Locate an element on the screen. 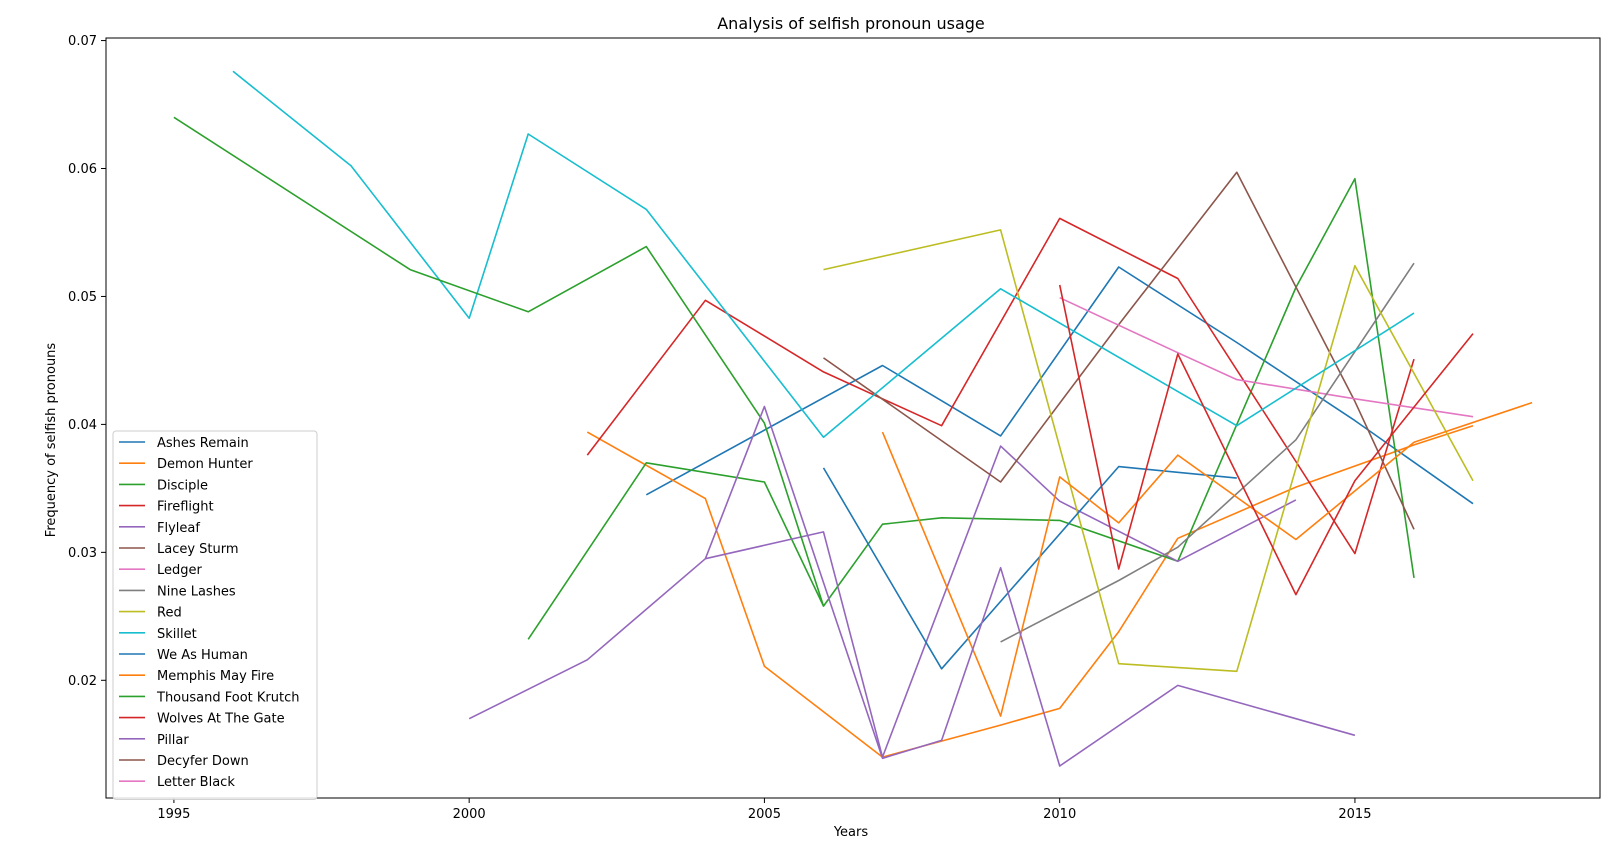 This screenshot has width=1624, height=846. legend-label-nine-lashes: Nine Lashes is located at coordinates (196, 591).